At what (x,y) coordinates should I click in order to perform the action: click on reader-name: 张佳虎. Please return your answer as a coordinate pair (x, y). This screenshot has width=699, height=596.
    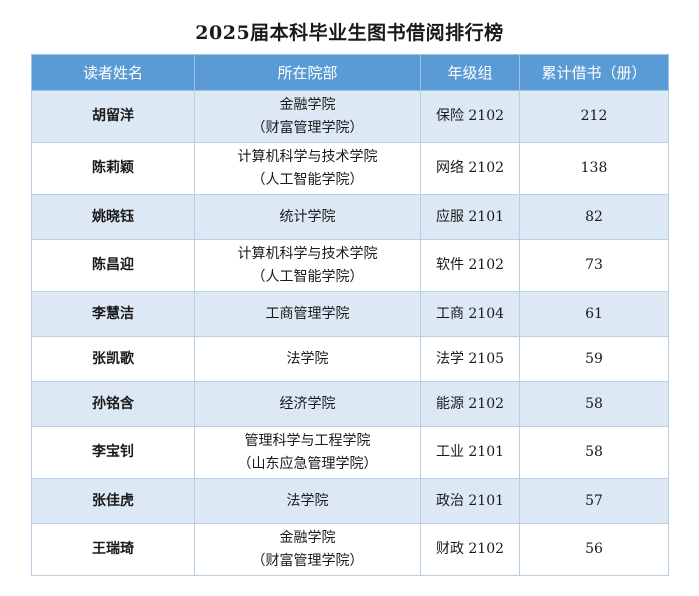
    Looking at the image, I should click on (113, 501).